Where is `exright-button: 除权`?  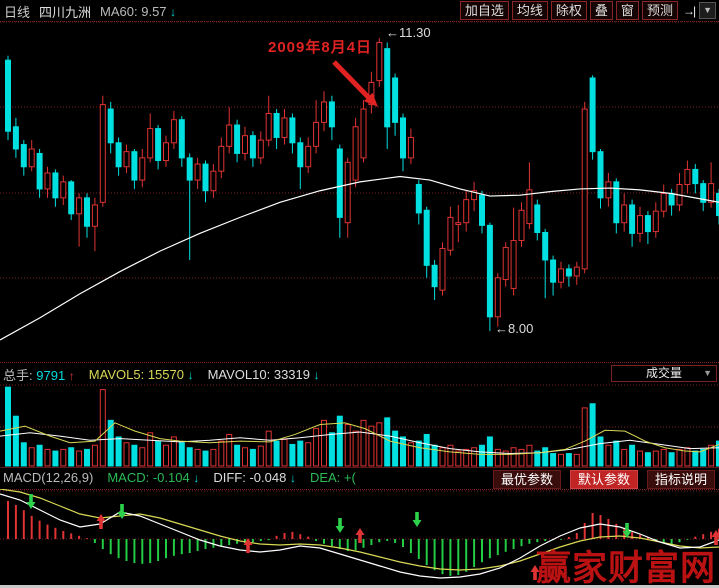
exright-button: 除权 is located at coordinates (568, 10).